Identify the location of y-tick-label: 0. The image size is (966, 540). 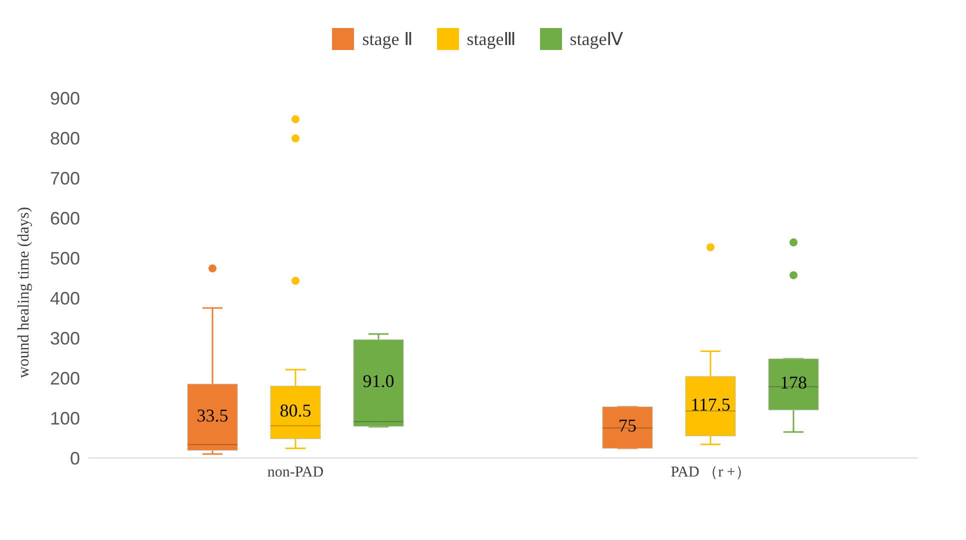
(75, 458).